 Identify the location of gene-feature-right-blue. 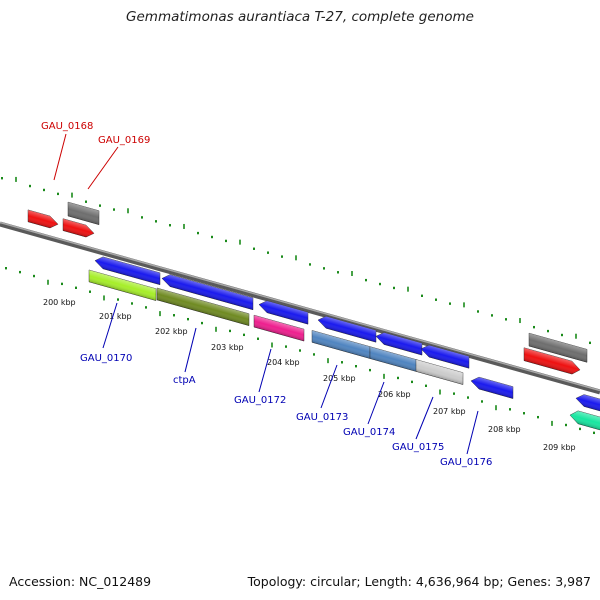
(587, 402).